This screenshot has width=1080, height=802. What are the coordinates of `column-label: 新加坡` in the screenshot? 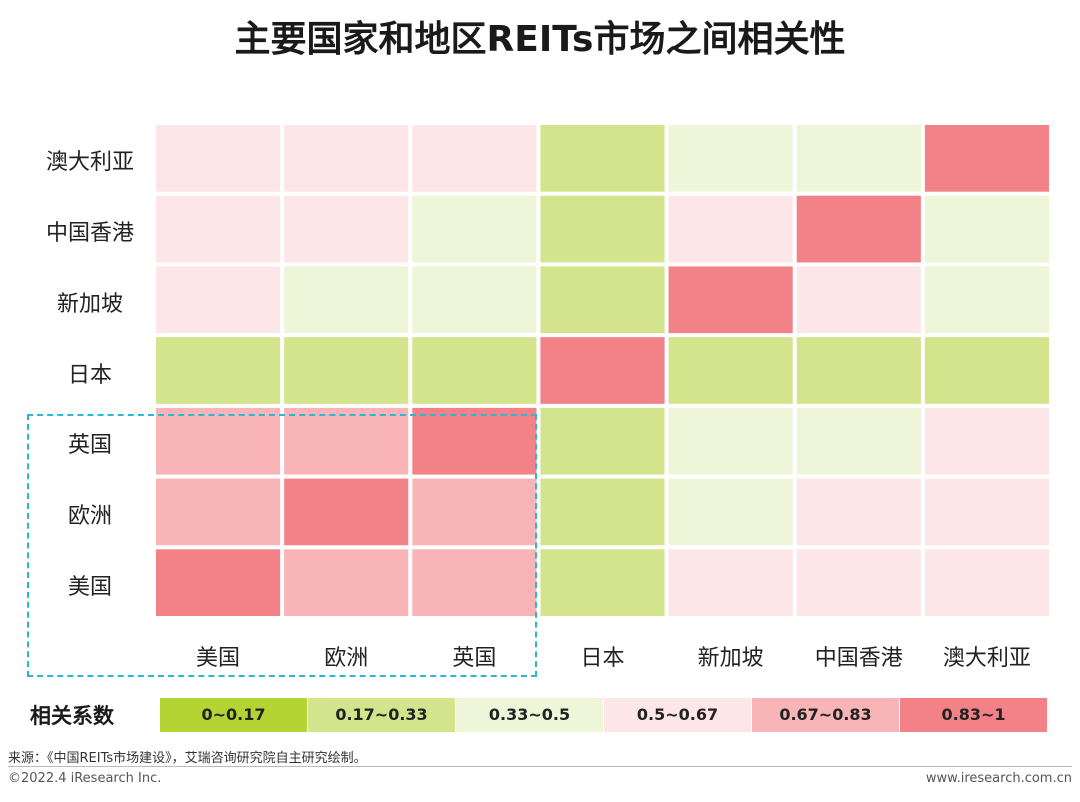 It's located at (730, 658).